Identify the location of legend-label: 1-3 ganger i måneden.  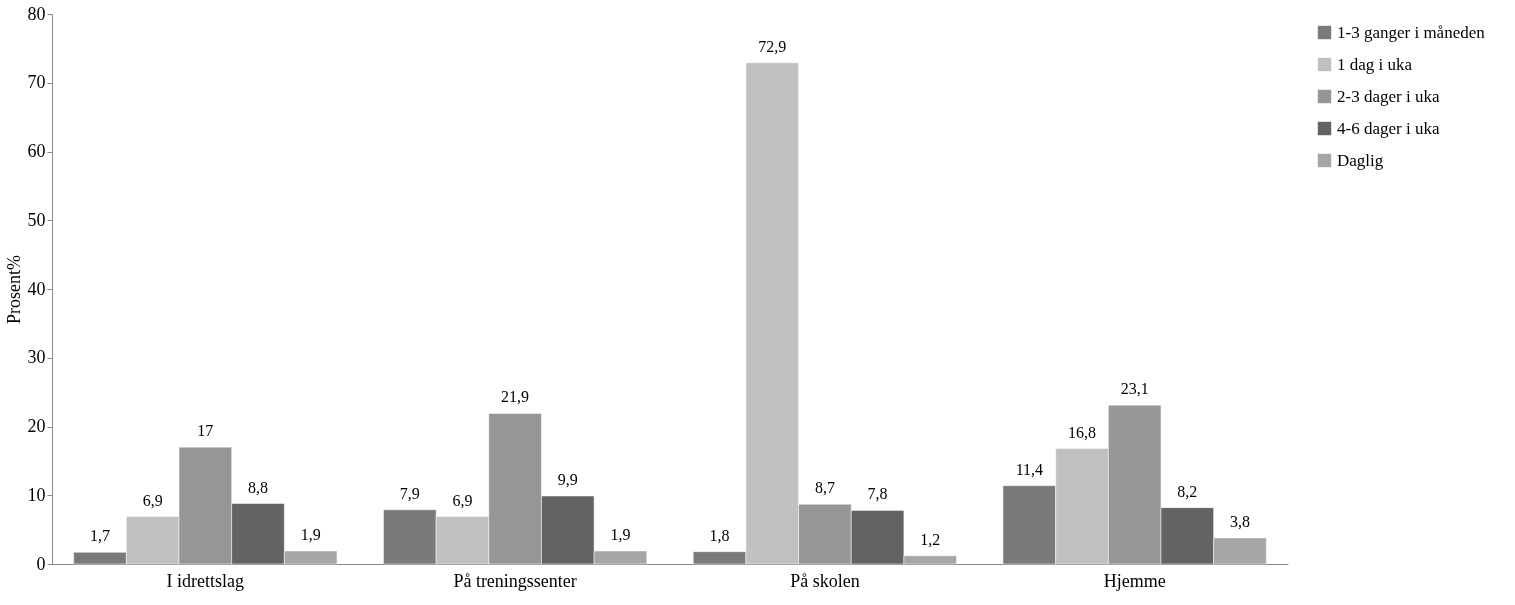
(1411, 32).